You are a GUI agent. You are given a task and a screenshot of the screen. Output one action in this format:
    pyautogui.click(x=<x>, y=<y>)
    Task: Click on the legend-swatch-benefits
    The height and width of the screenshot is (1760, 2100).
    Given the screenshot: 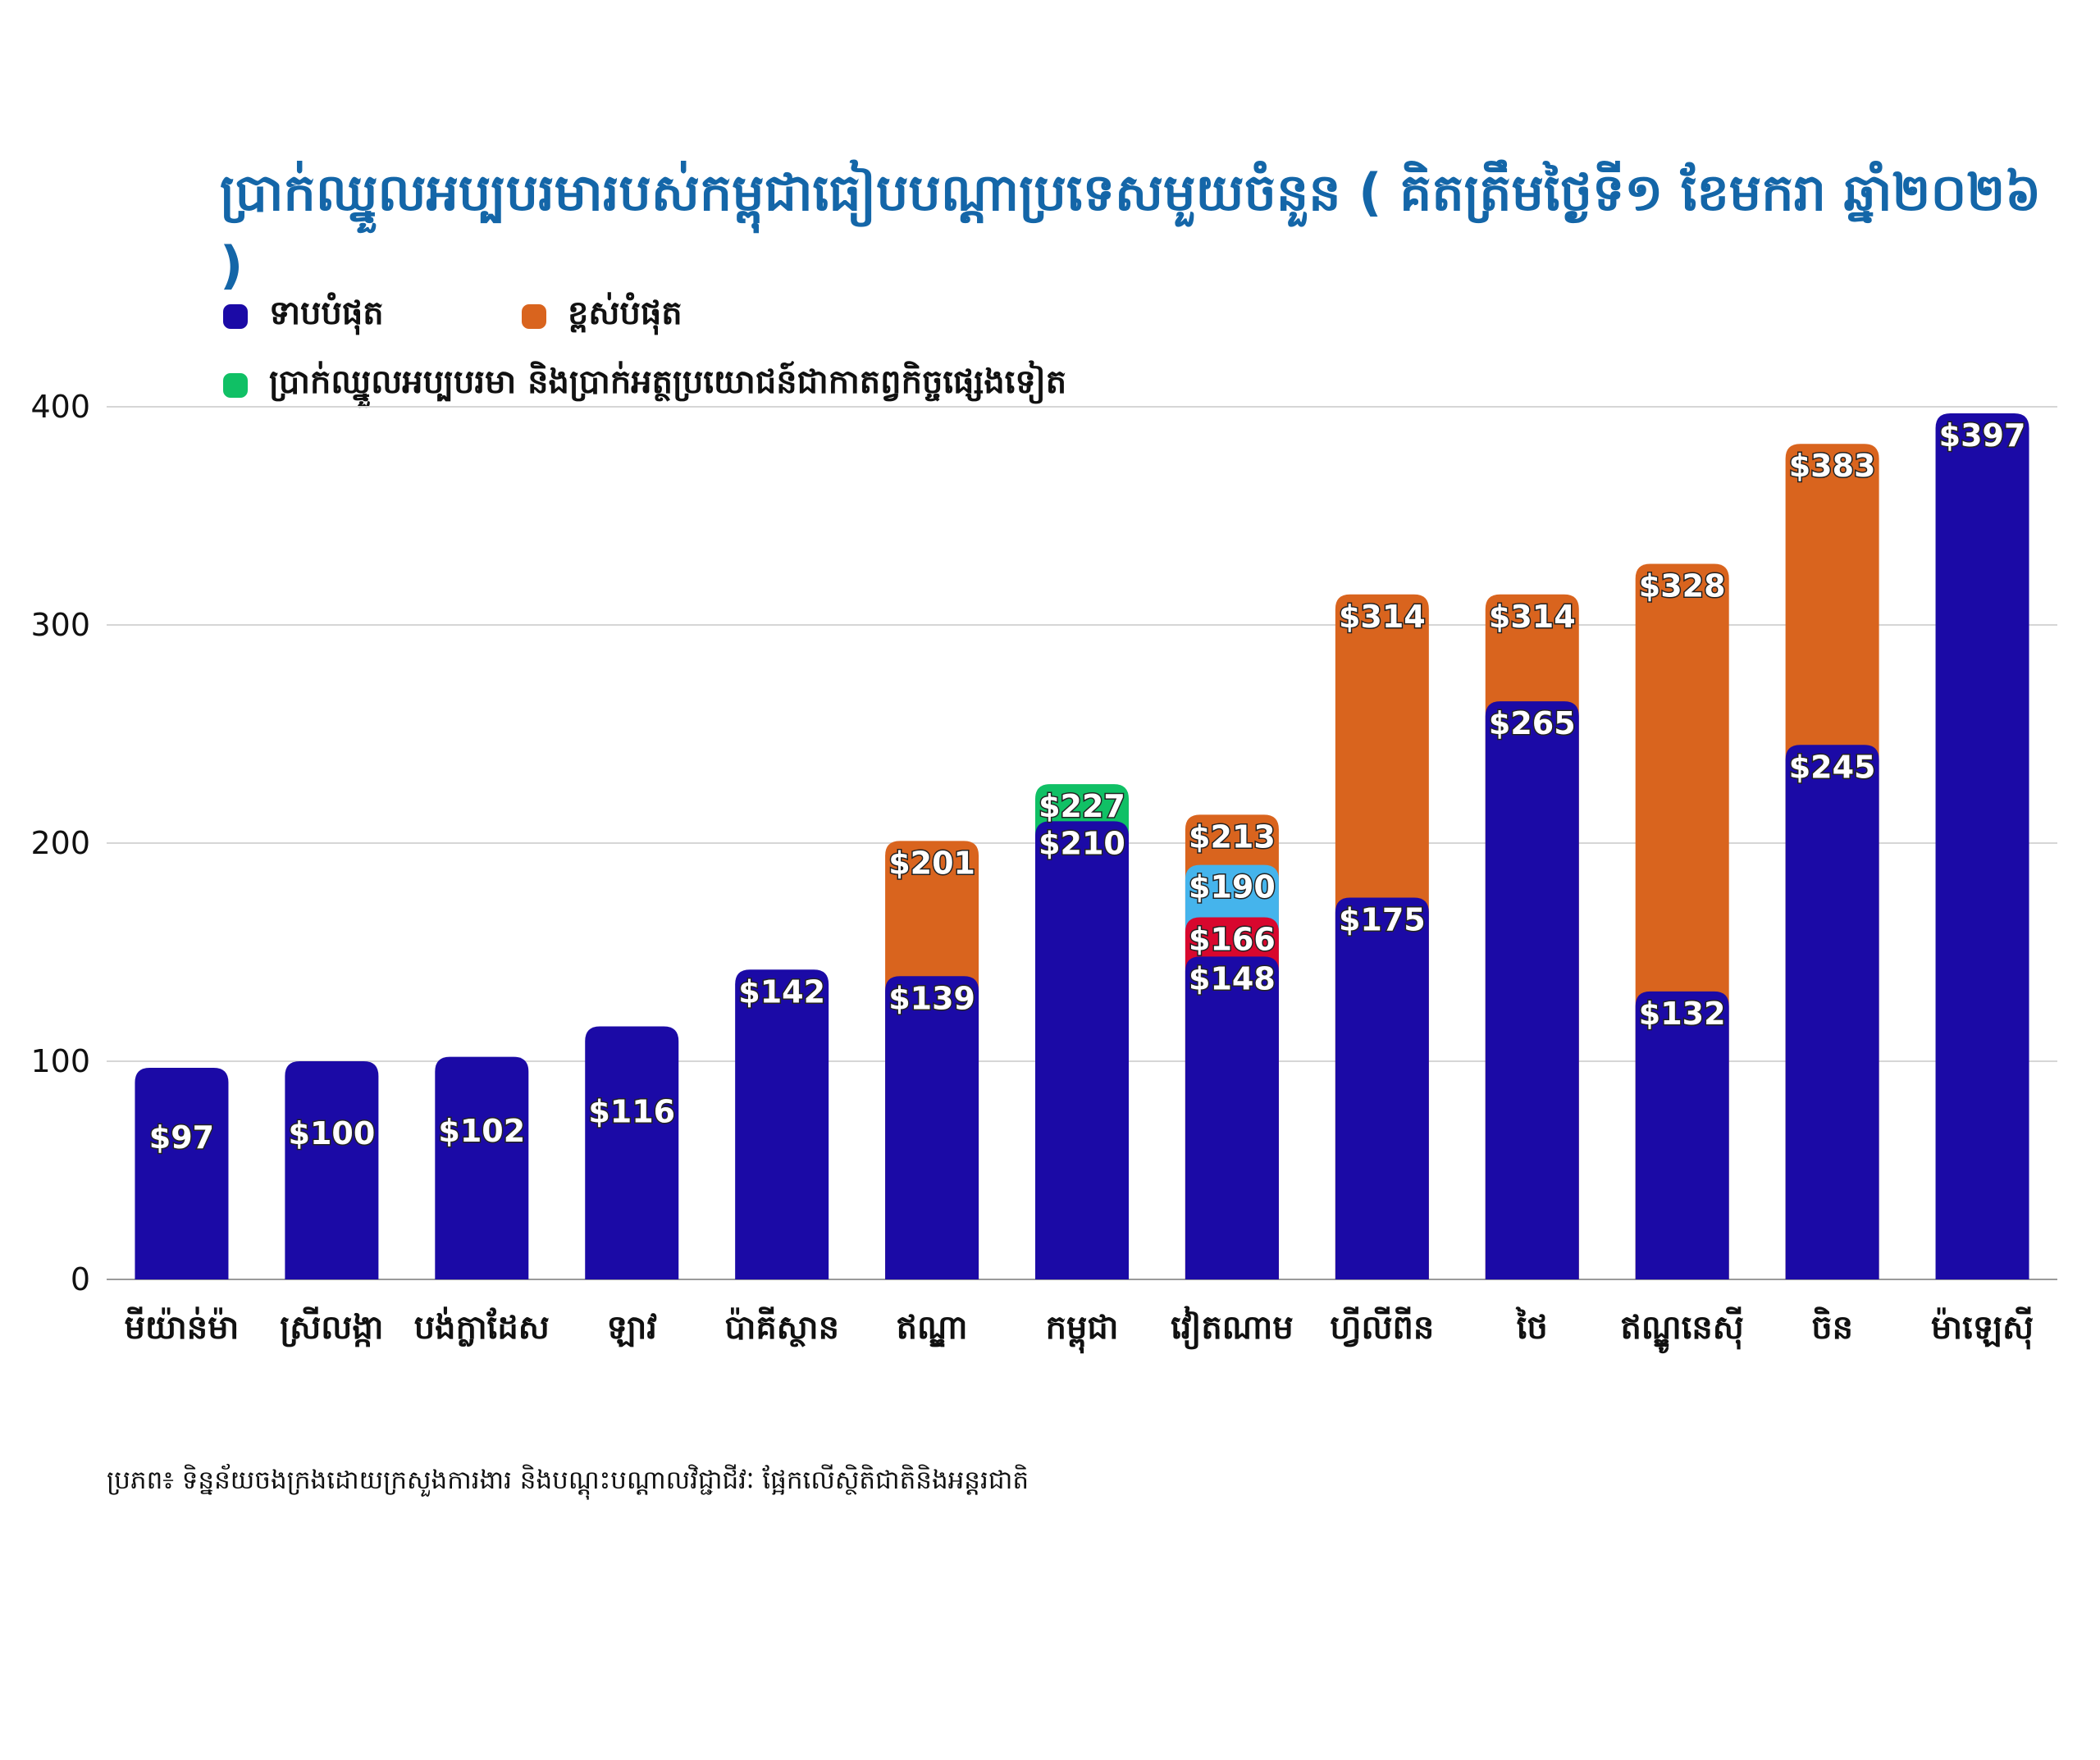 What is the action you would take?
    pyautogui.click(x=235, y=385)
    